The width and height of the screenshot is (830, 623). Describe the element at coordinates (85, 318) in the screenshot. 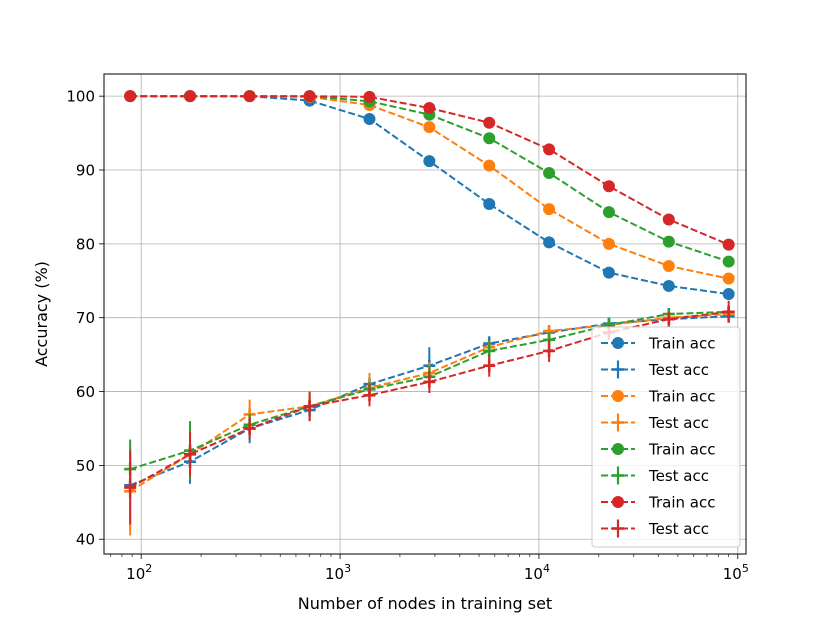

I see `y-tick-label: 70` at that location.